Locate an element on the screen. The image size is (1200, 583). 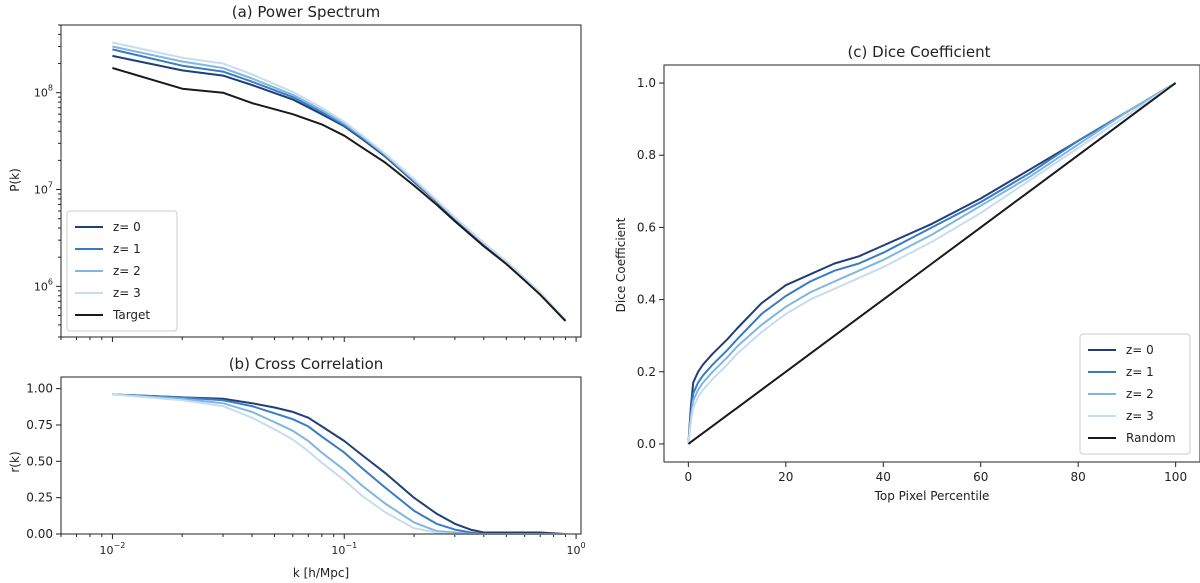
tick-exponent: −1 is located at coordinates (351, 545).